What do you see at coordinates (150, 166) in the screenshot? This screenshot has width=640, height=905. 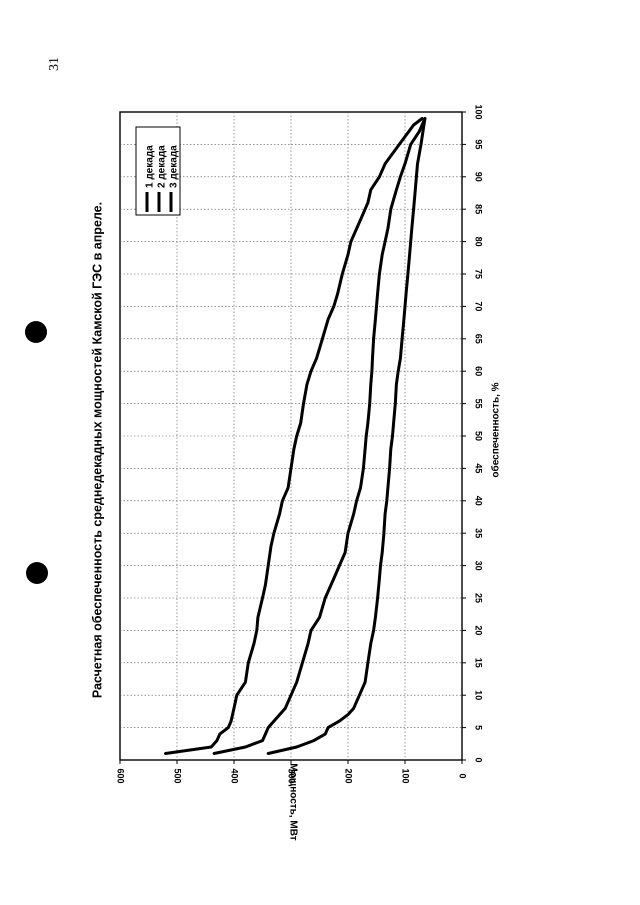 I see `legend-label-1: 1 декада` at bounding box center [150, 166].